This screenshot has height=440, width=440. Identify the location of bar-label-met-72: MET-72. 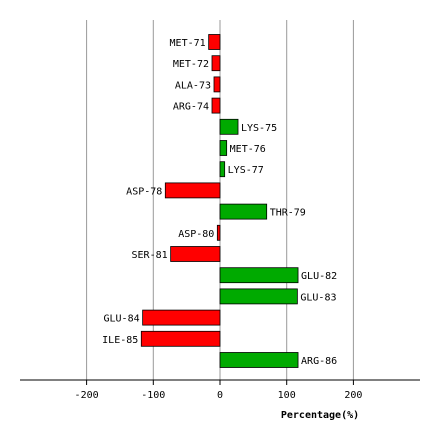
(191, 64).